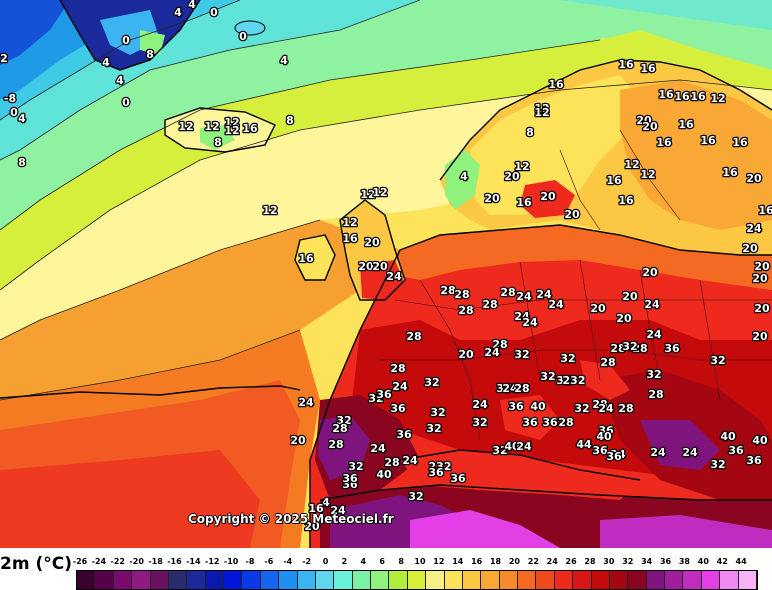  I want to click on sea-tyrrhenian, so click(530, 417).